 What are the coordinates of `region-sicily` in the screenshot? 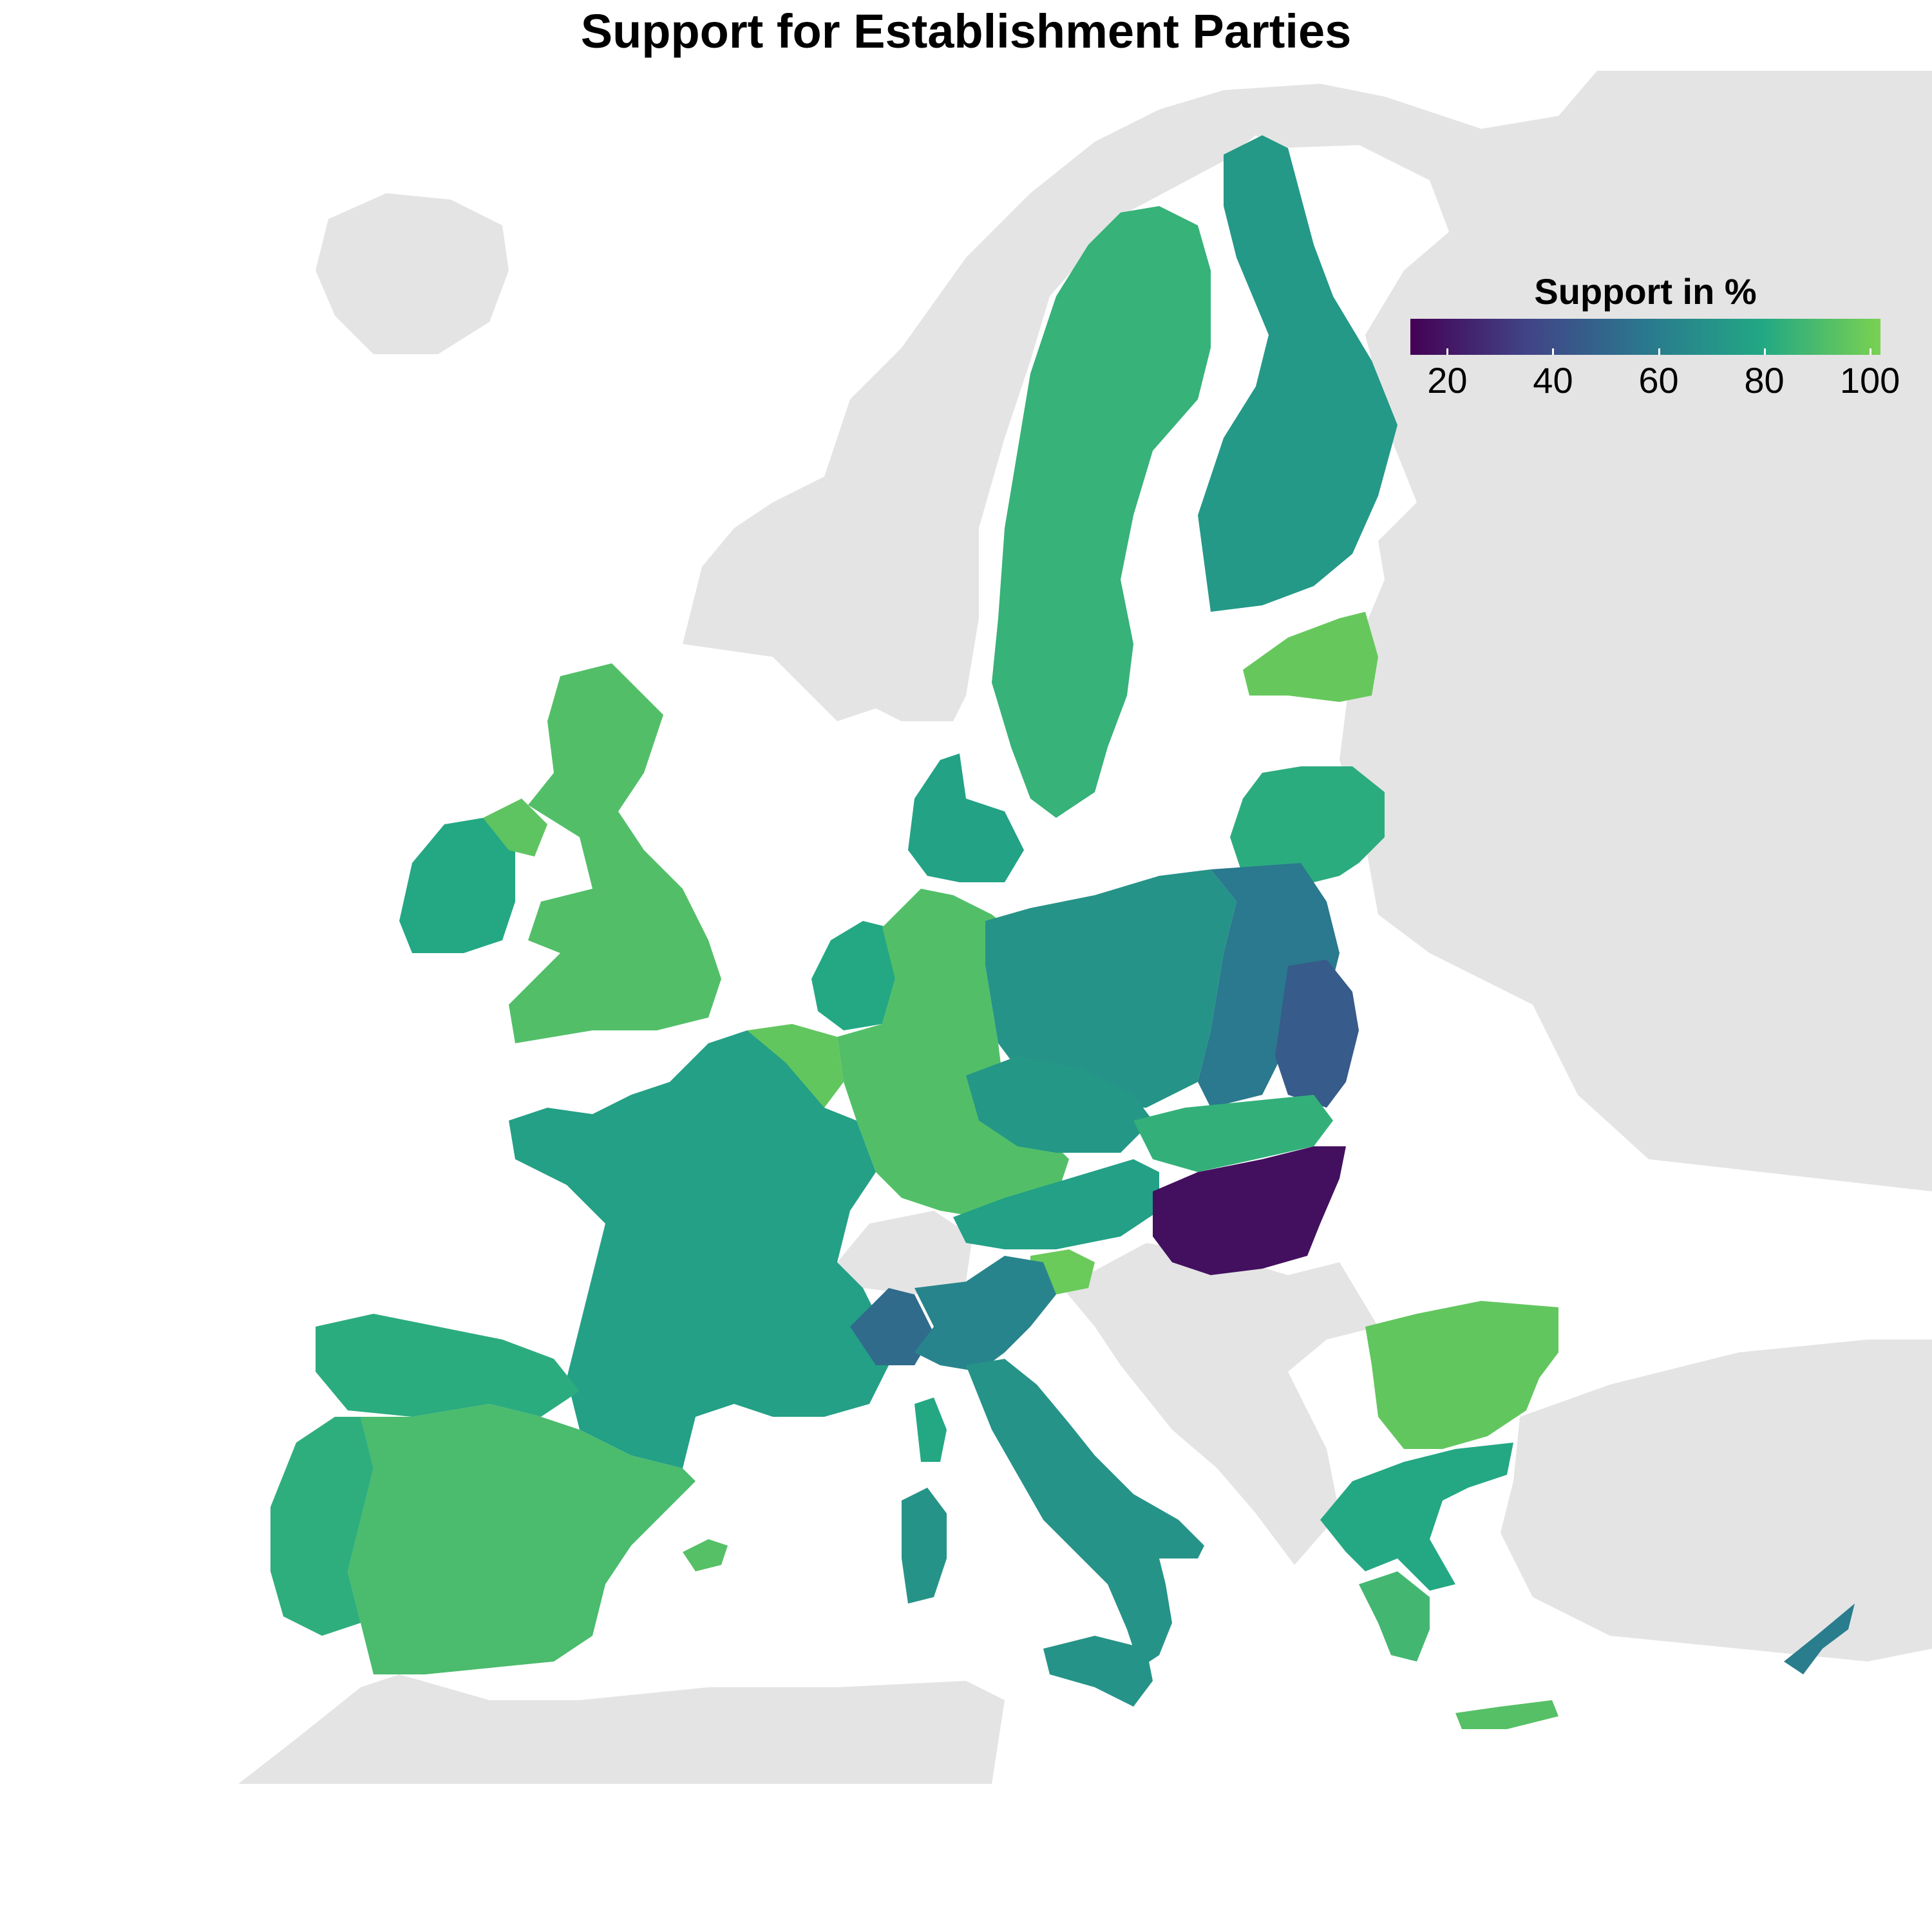 It's located at (1098, 1671).